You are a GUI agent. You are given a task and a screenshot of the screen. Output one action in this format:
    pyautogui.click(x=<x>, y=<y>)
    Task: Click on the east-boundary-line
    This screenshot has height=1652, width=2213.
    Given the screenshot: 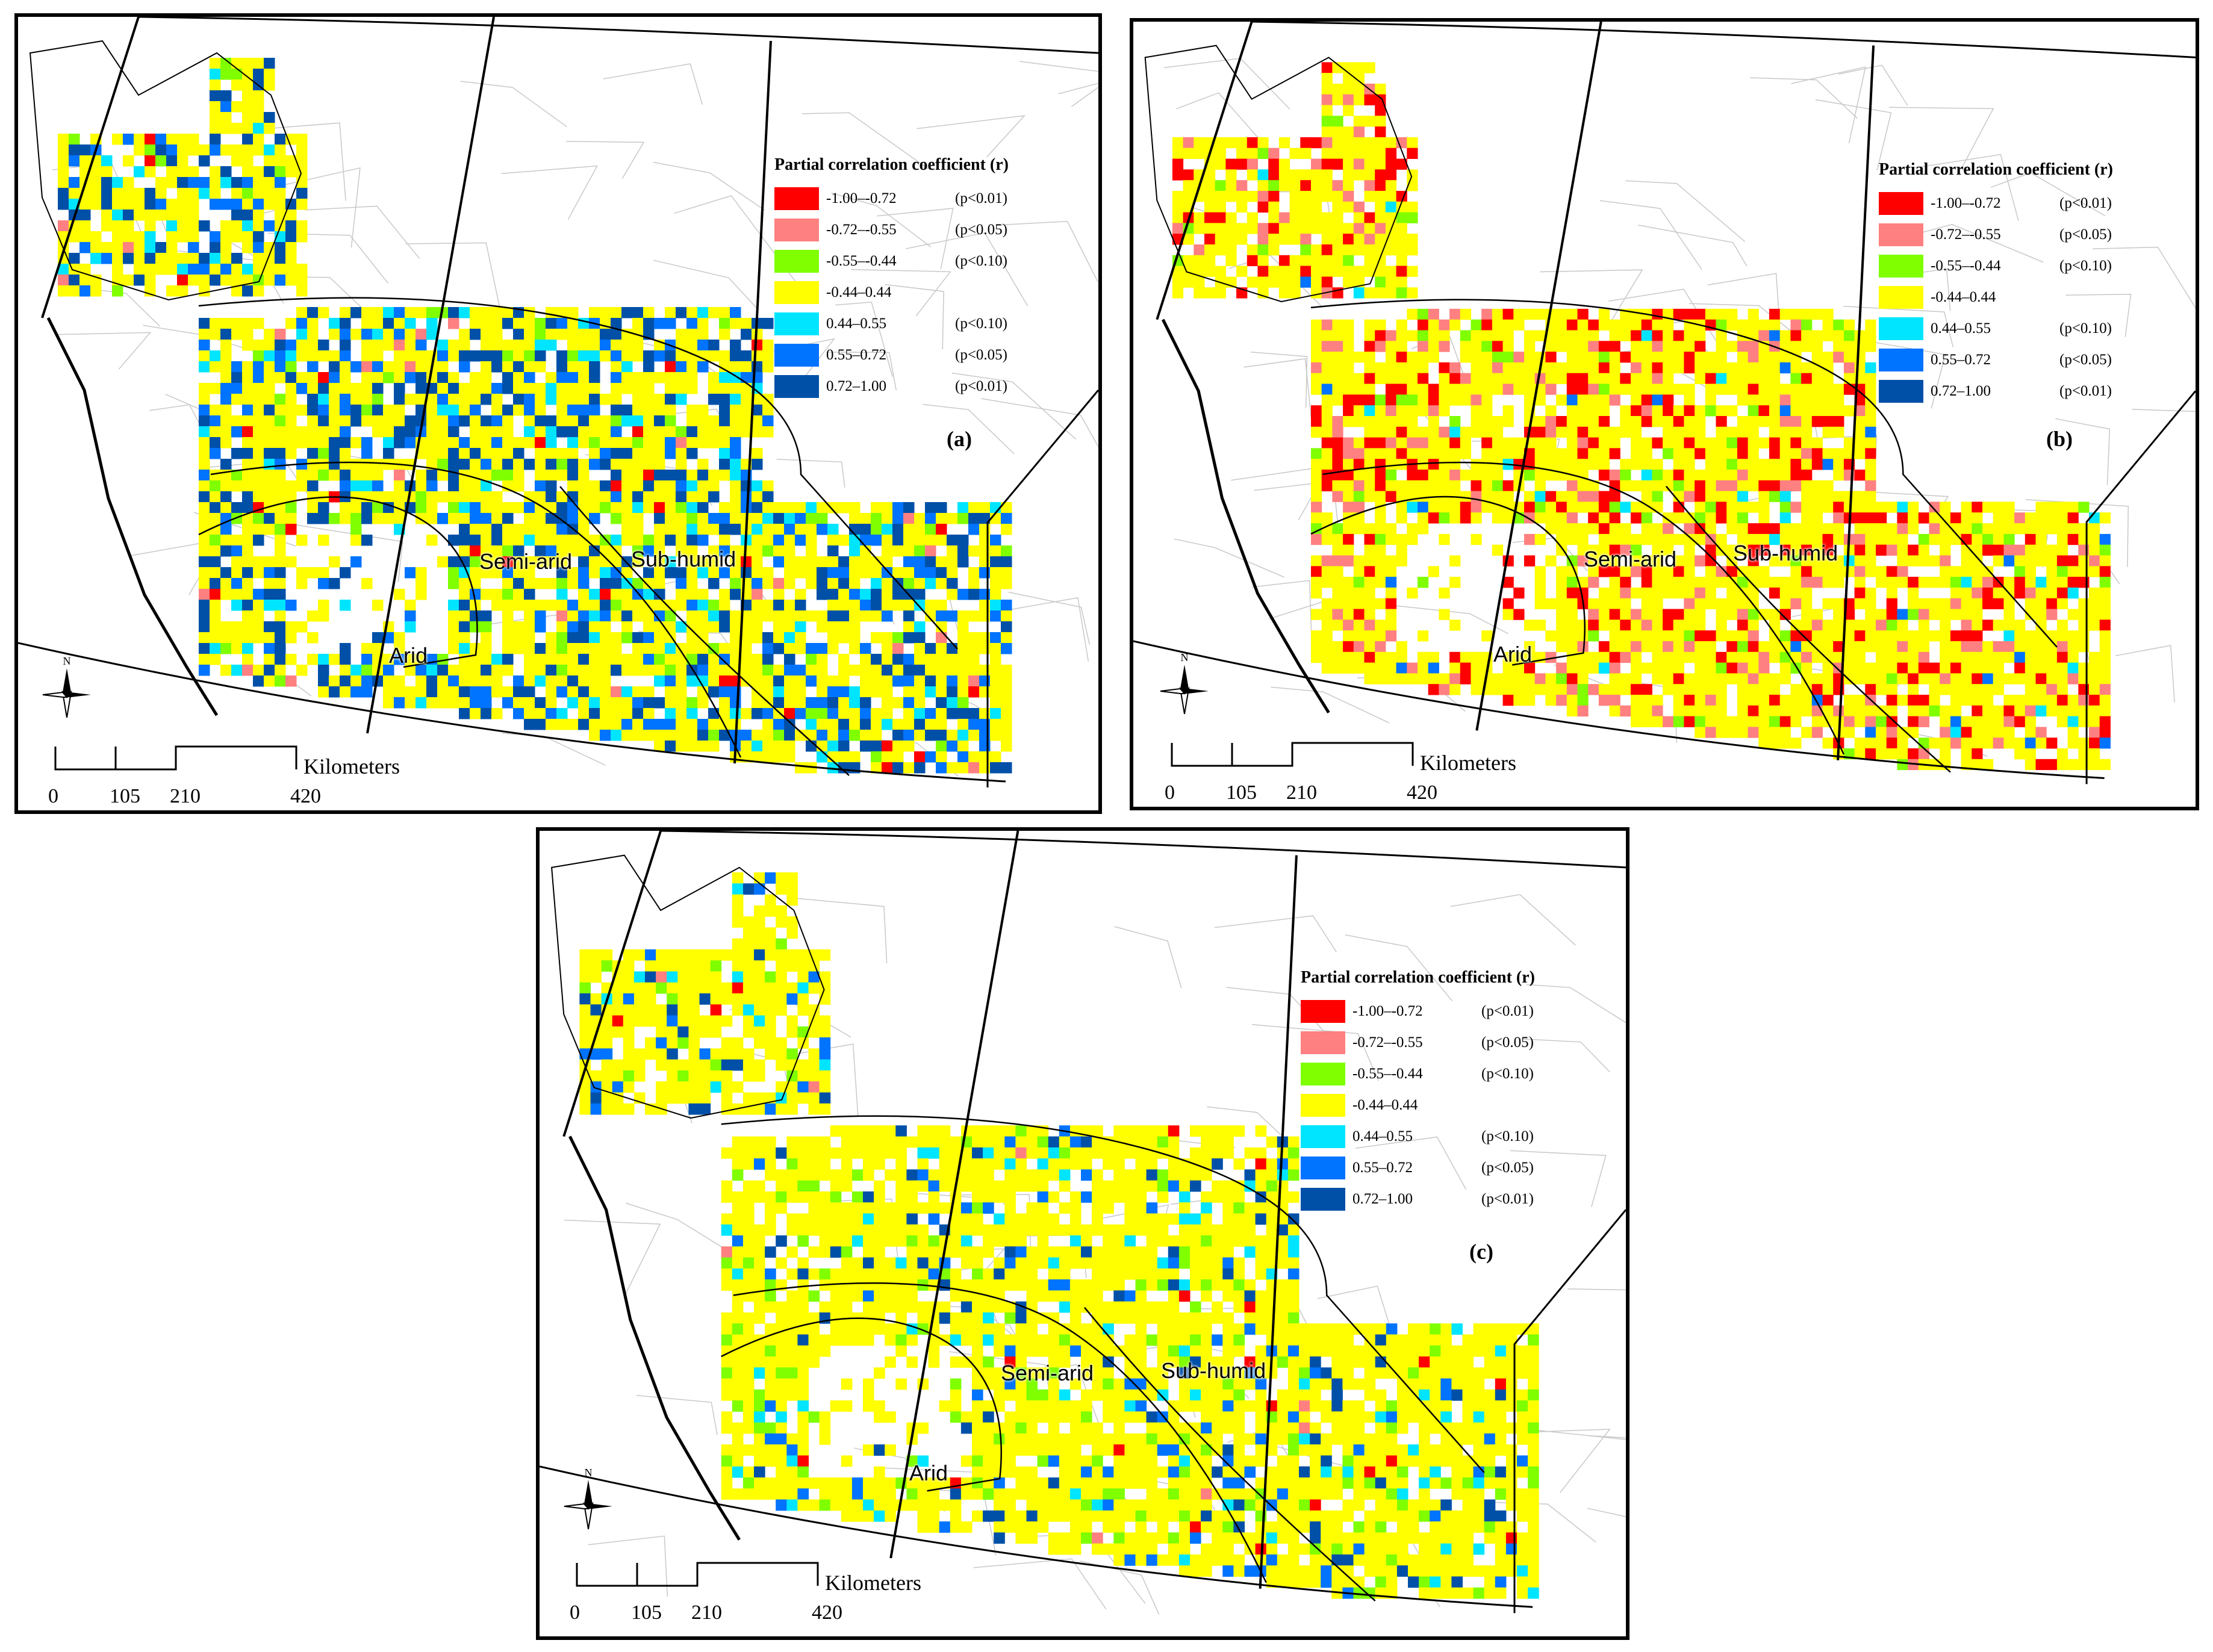 What is the action you would take?
    pyautogui.click(x=2140, y=587)
    